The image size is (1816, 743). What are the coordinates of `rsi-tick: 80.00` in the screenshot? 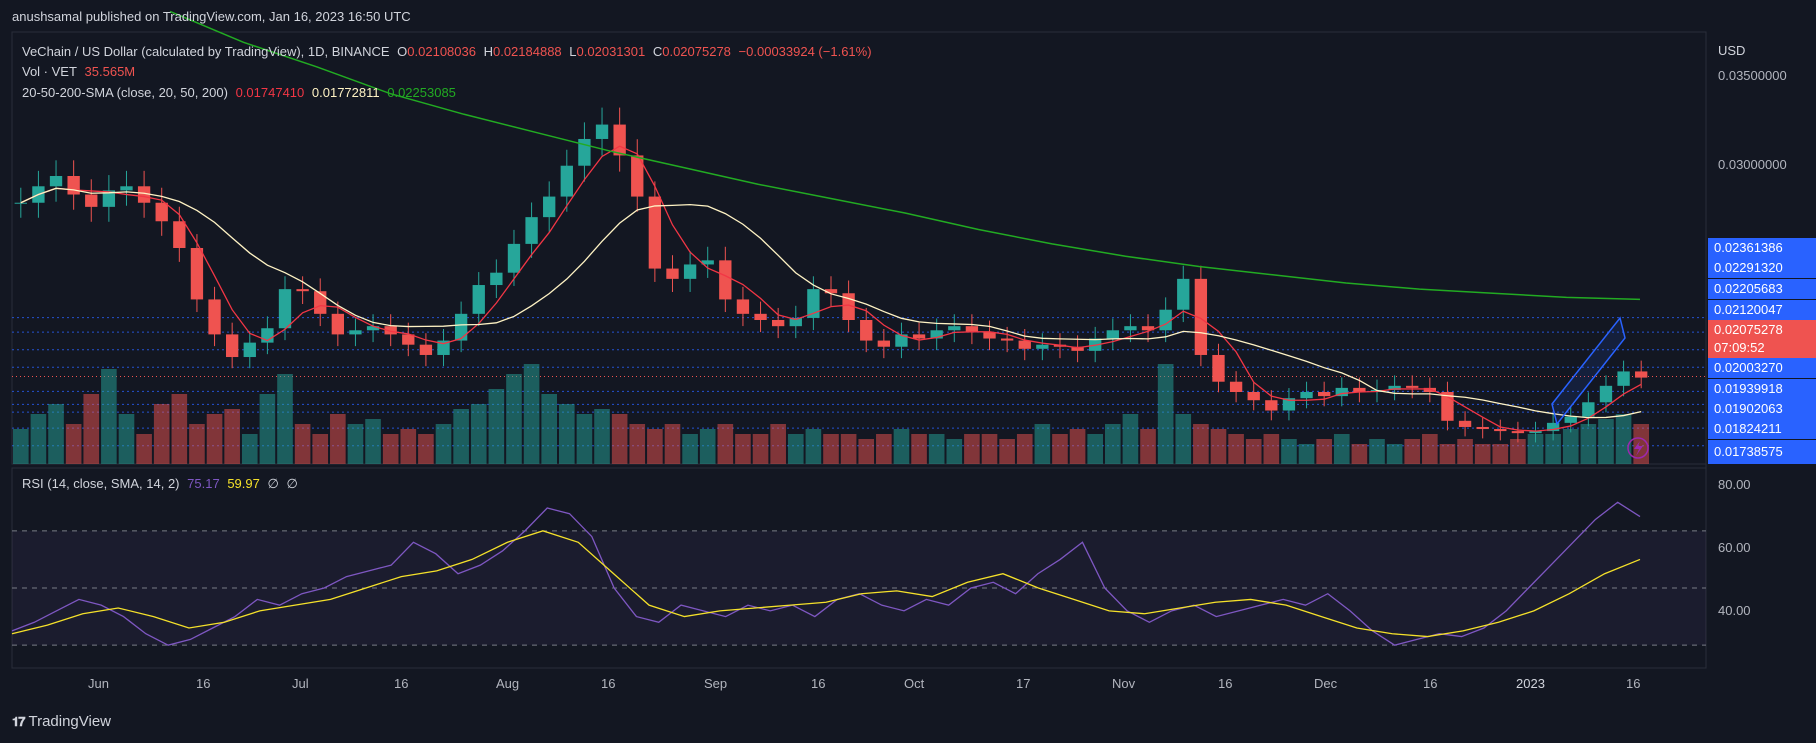 It's located at (1734, 484).